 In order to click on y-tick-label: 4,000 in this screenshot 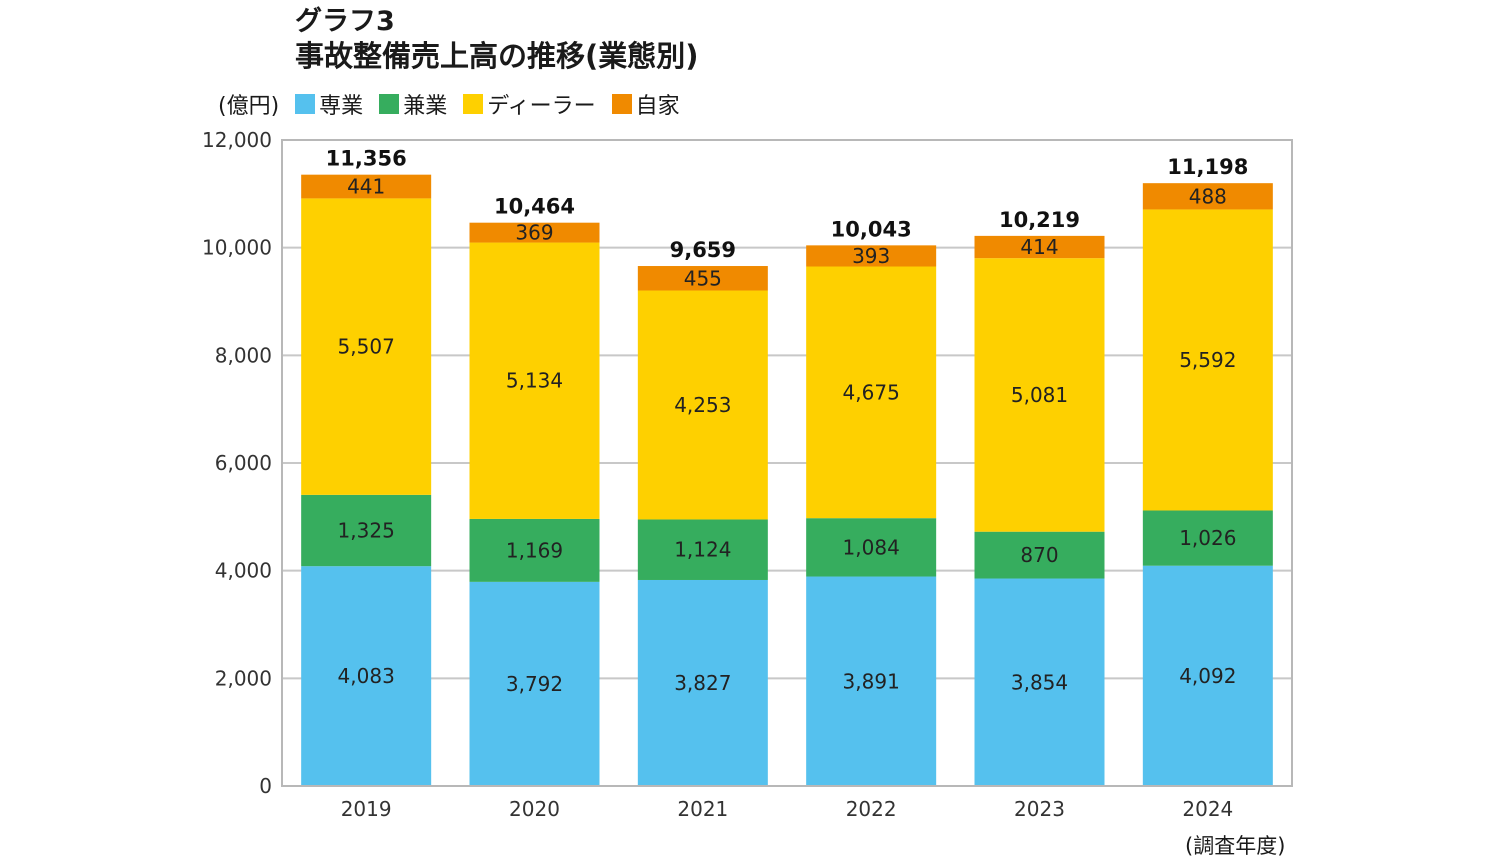, I will do `click(243, 571)`.